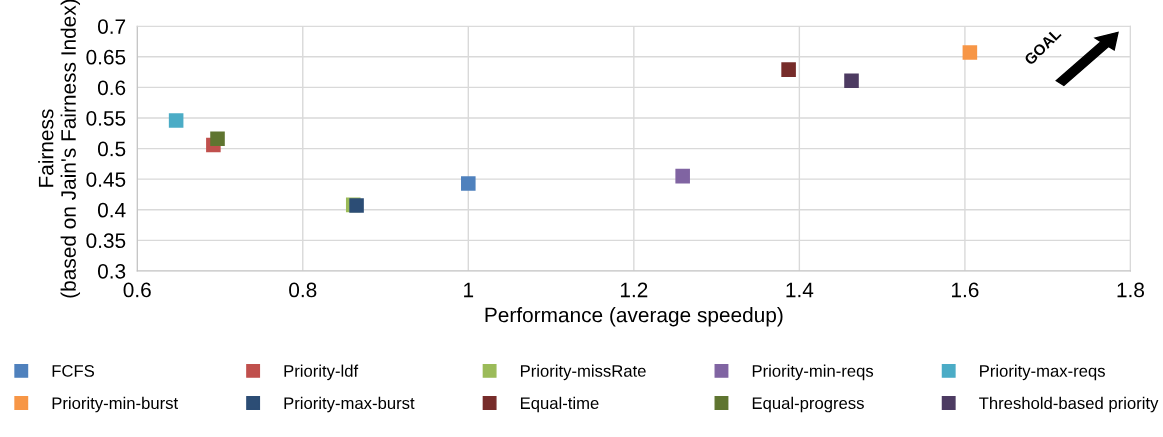 This screenshot has height=437, width=1163. Describe the element at coordinates (106, 118) in the screenshot. I see `y-tick-label: 0.55` at that location.